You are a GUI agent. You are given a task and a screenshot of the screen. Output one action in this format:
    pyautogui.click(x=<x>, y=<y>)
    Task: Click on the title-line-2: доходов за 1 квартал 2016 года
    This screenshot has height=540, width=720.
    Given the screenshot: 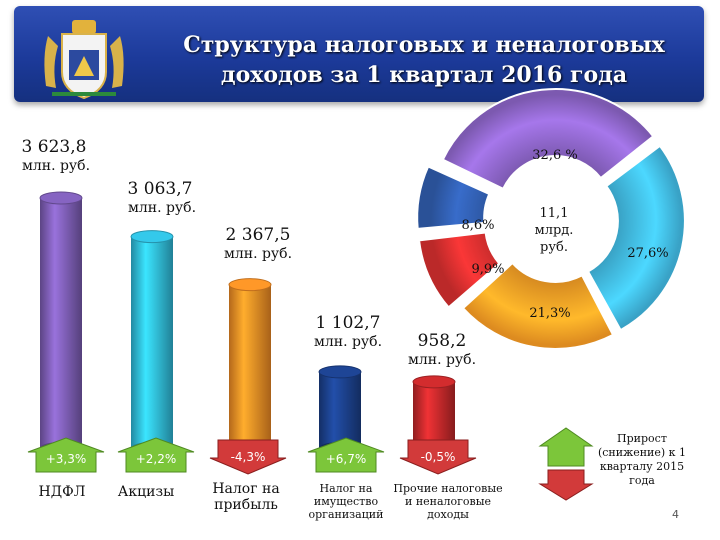 What is the action you would take?
    pyautogui.click(x=424, y=75)
    